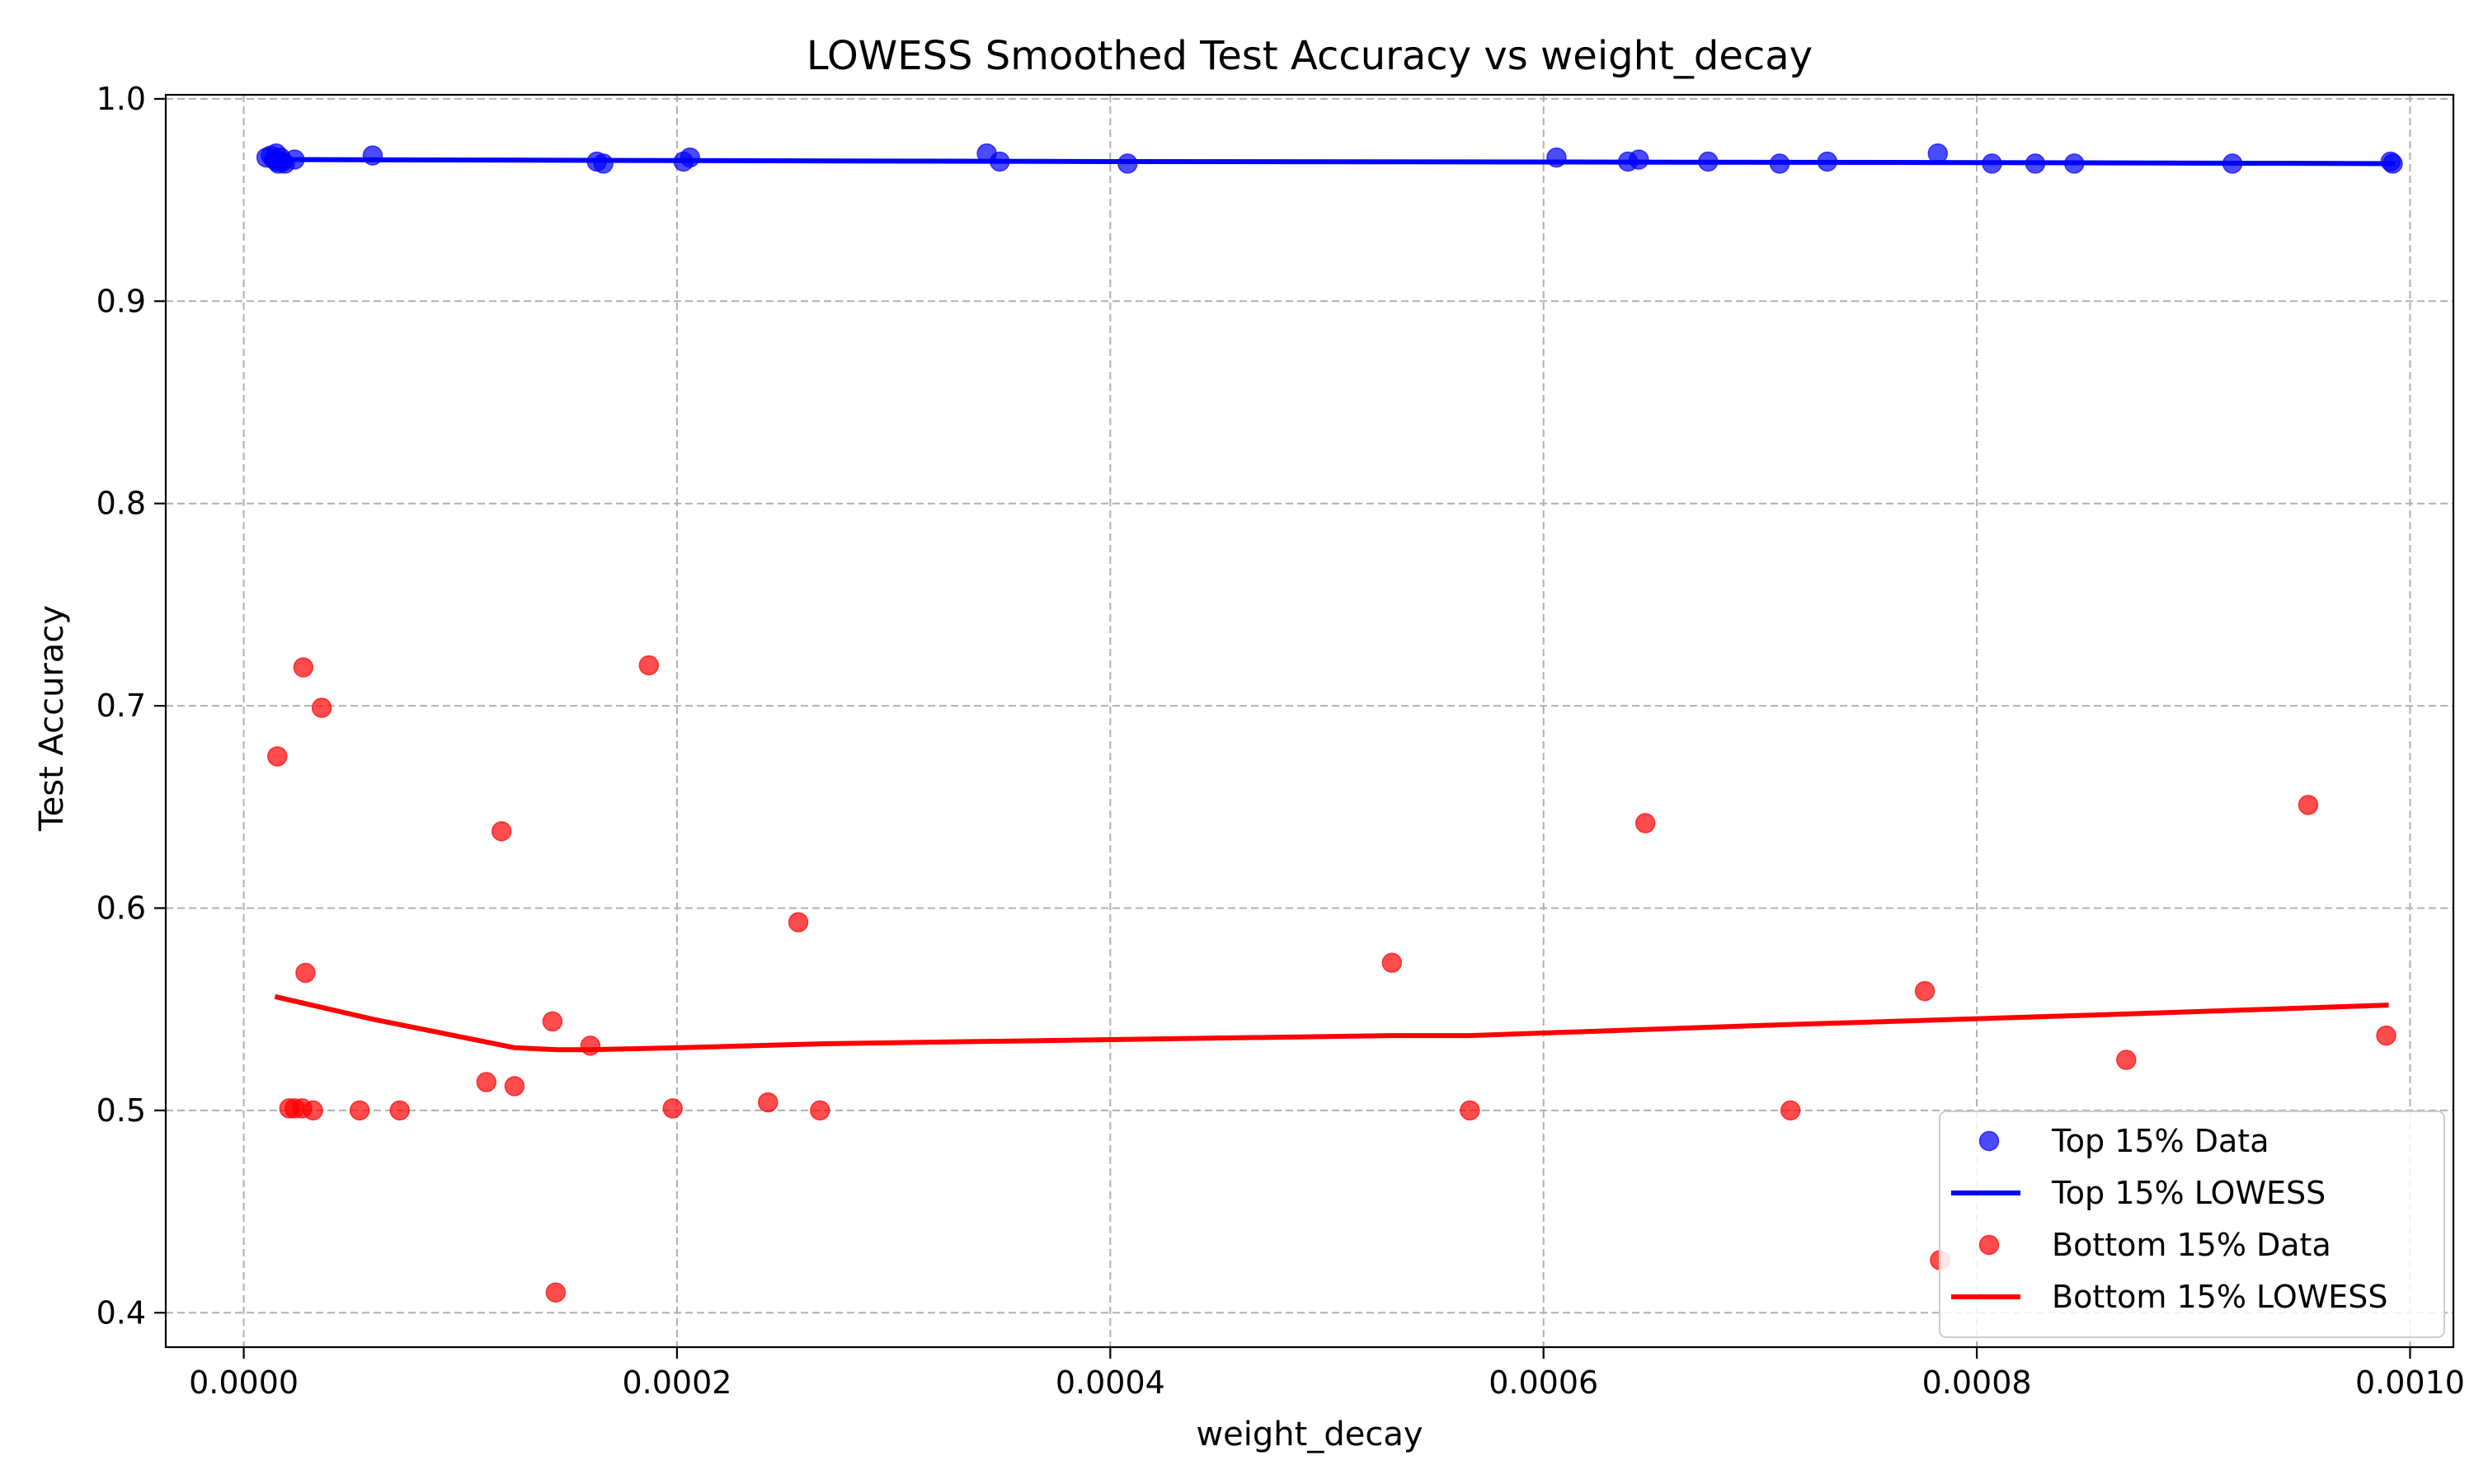 This screenshot has height=1484, width=2474. Describe the element at coordinates (121, 1110) in the screenshot. I see `y-tick-label: 0.5` at that location.